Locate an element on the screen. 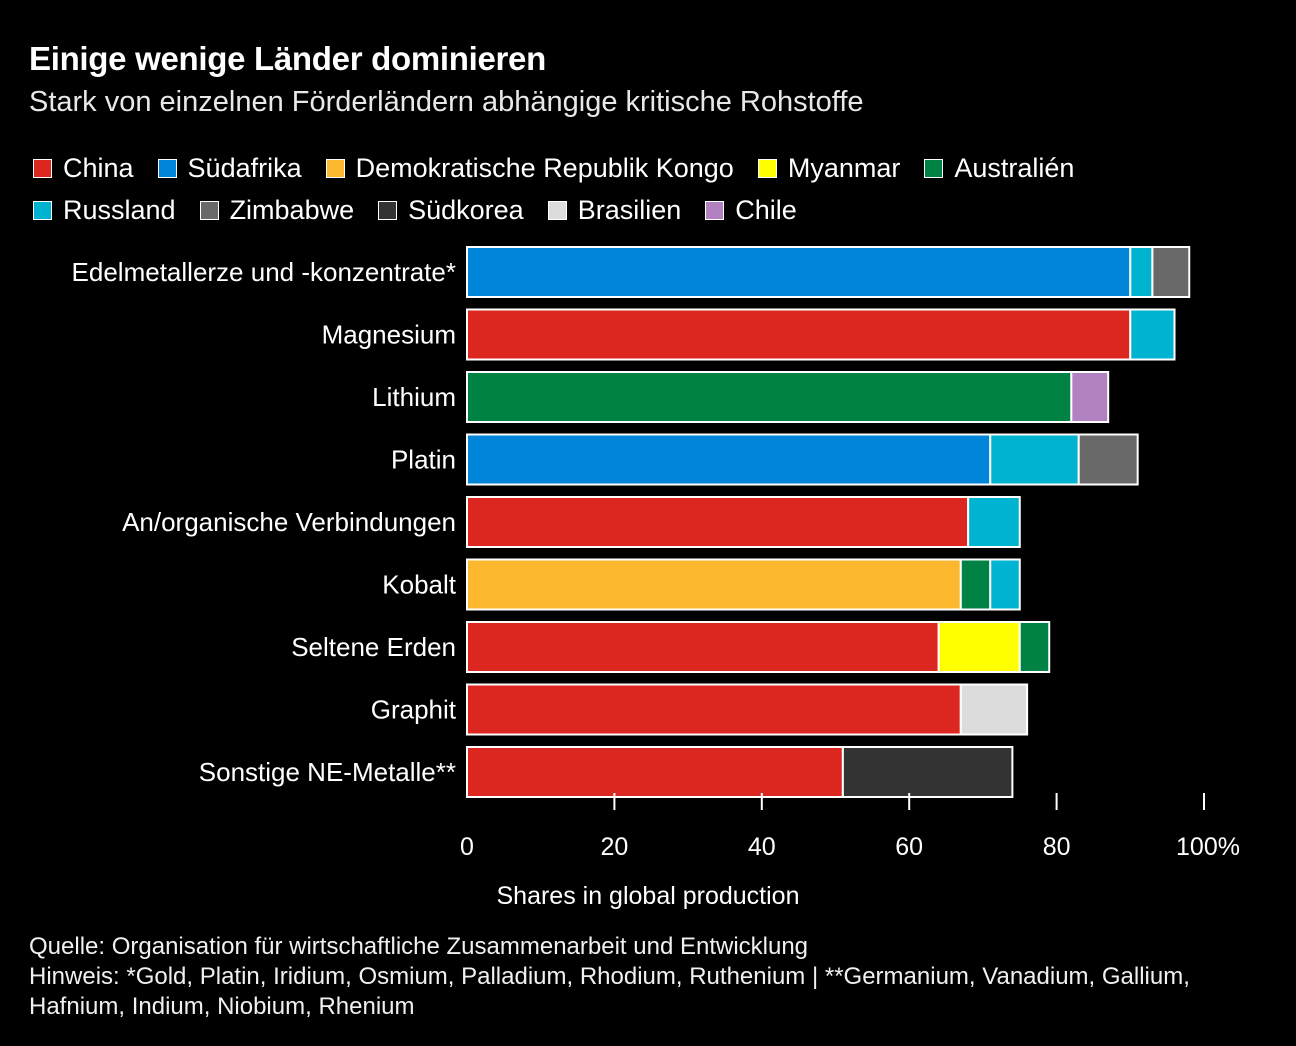 This screenshot has height=1046, width=1296. legend-label: Brasilien is located at coordinates (629, 209).